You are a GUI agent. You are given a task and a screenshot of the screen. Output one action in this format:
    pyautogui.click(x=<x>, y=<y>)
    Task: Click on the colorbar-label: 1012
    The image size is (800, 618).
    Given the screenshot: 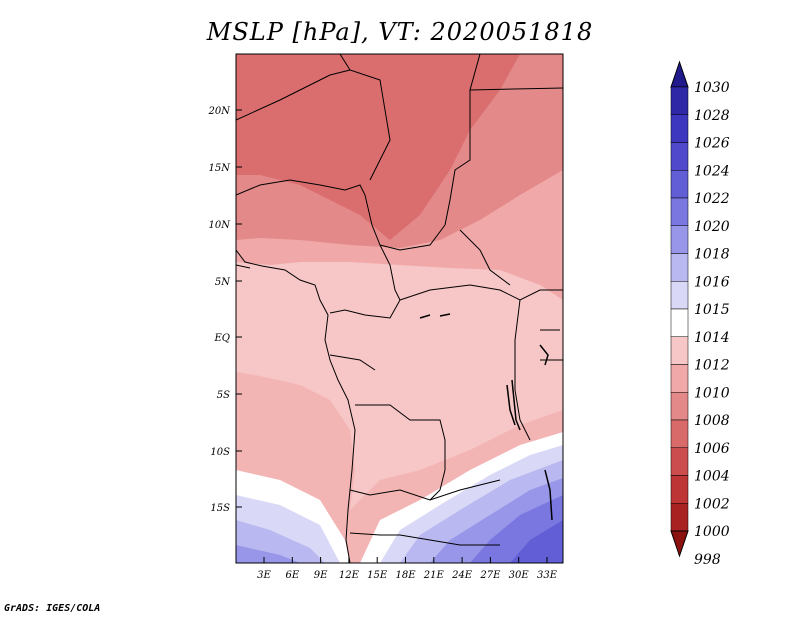 What is the action you would take?
    pyautogui.click(x=712, y=366)
    